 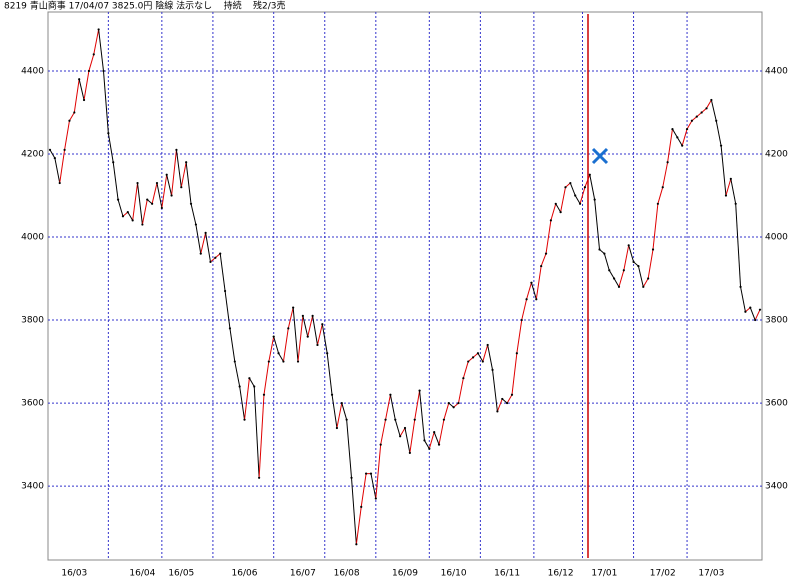 I want to click on y-tick-label-right: 3600, so click(x=776, y=404).